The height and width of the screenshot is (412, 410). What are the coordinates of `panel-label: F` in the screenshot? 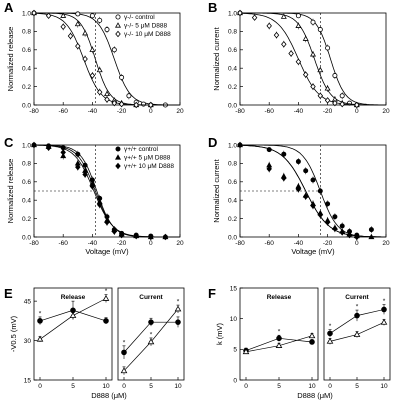 It's located at (212, 293).